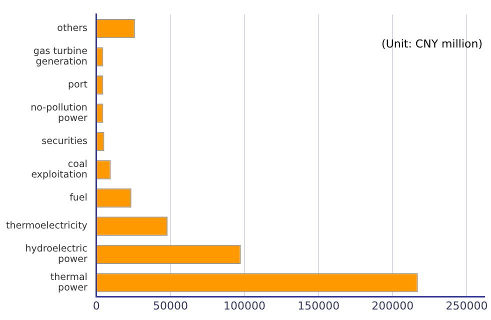  I want to click on y-tick-label: gas turbine generation, so click(60, 57).